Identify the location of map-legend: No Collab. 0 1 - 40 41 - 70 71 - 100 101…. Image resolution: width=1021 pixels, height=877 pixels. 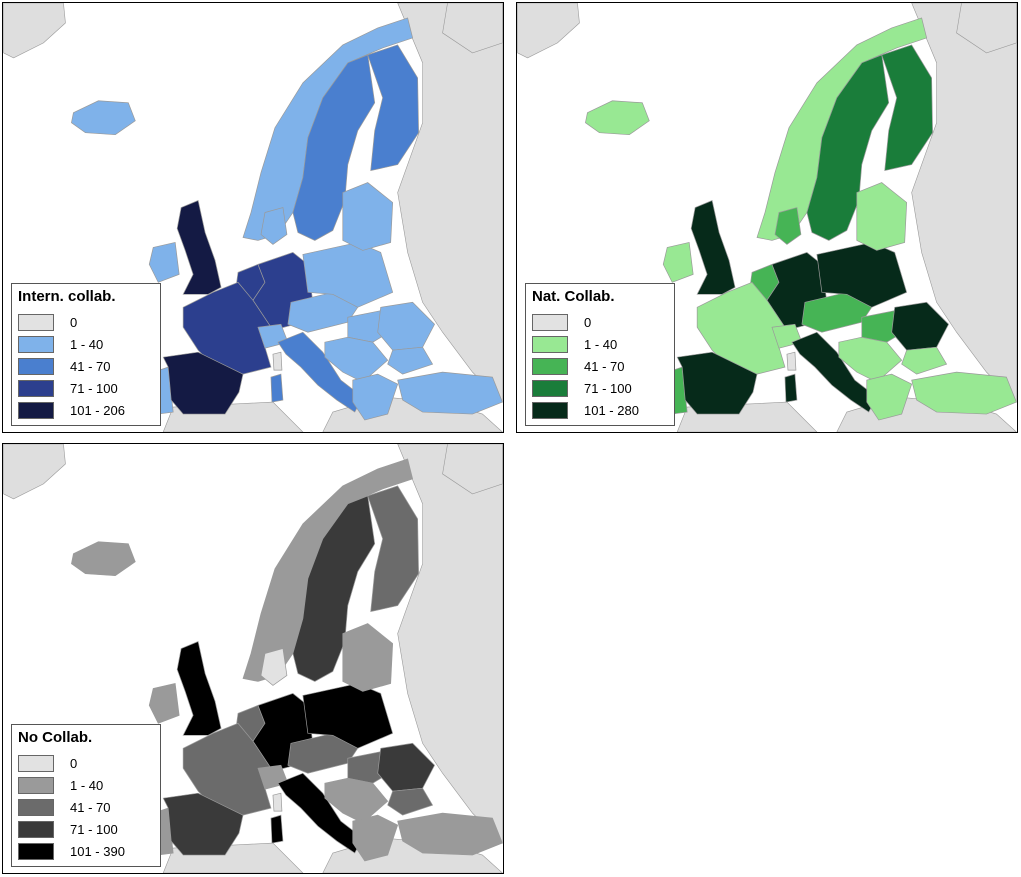
(86, 795).